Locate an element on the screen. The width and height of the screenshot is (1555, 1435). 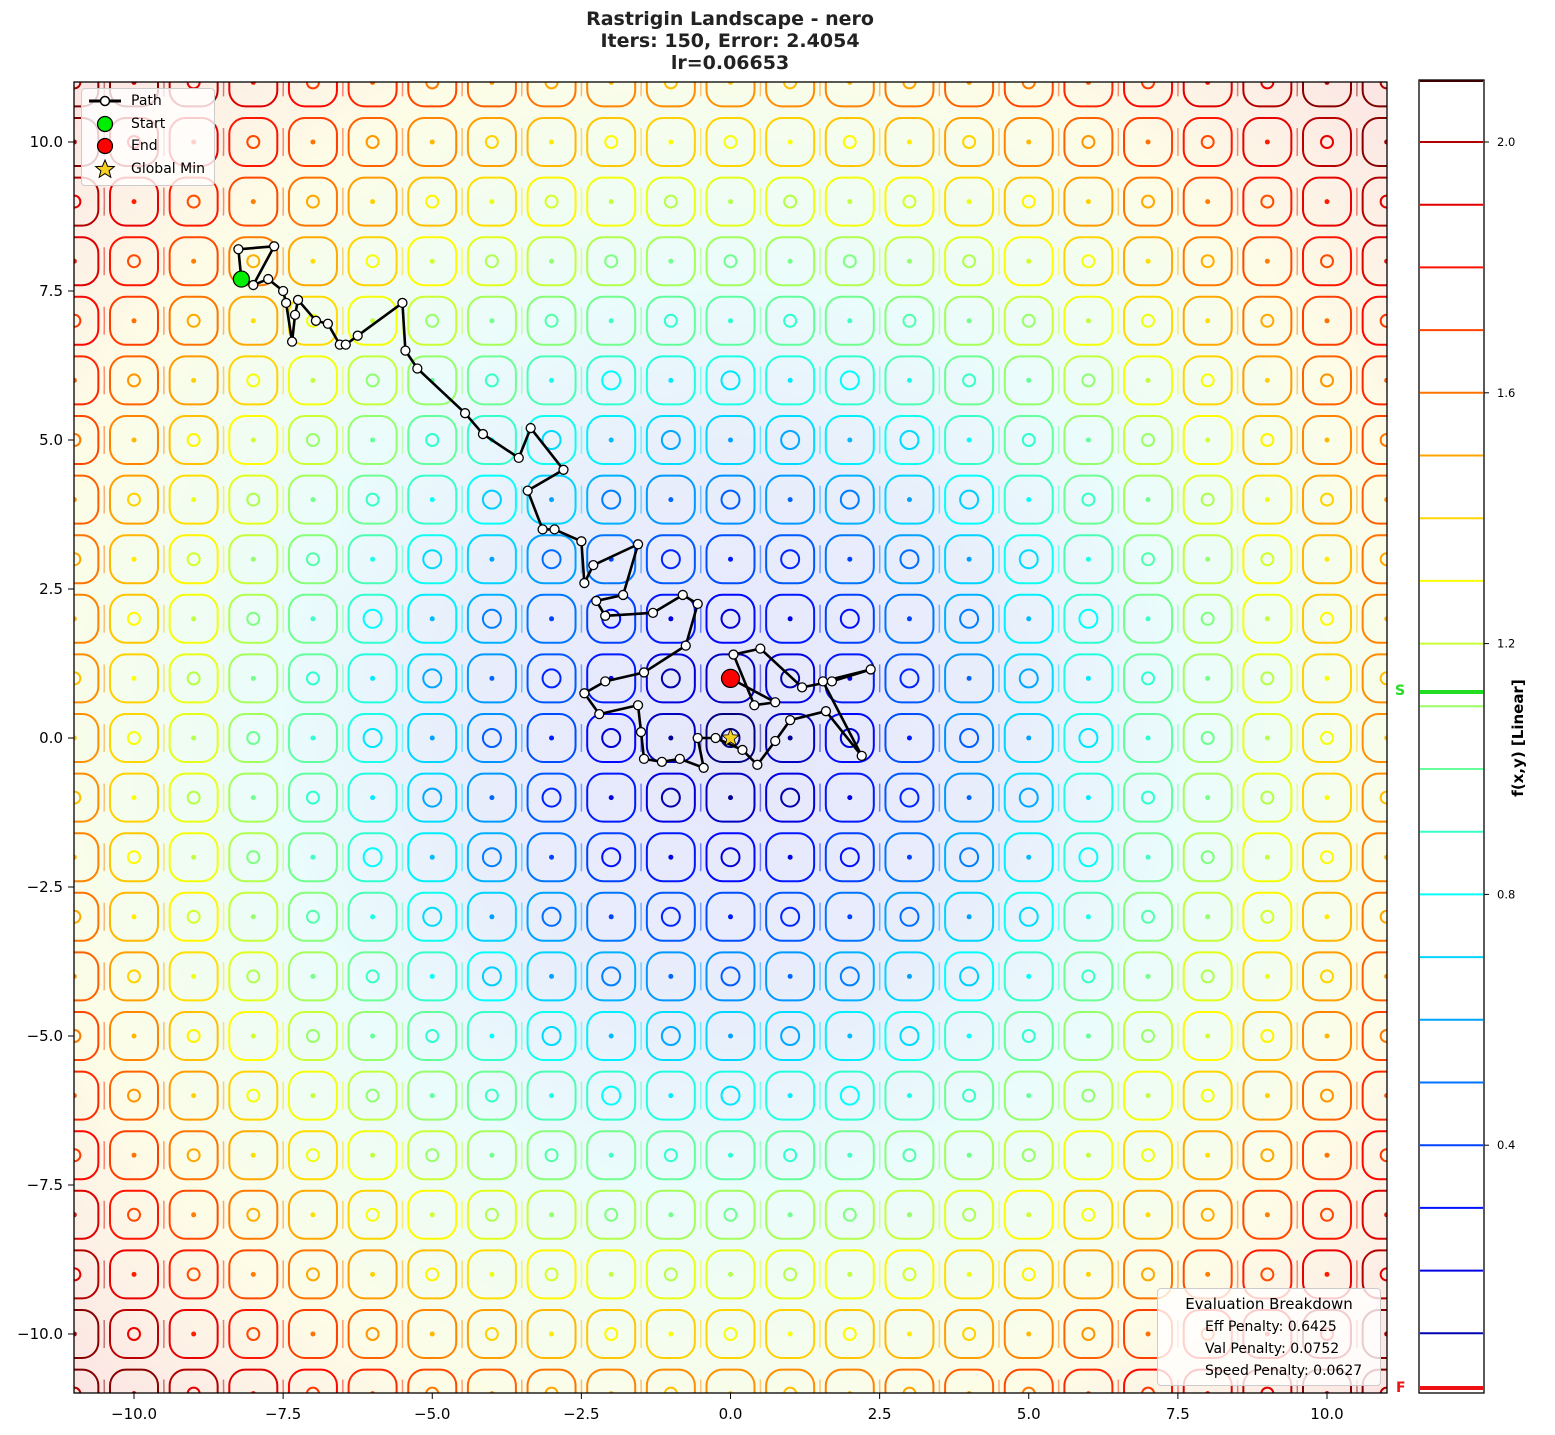
colorbar-frame is located at coordinates (1451, 736).